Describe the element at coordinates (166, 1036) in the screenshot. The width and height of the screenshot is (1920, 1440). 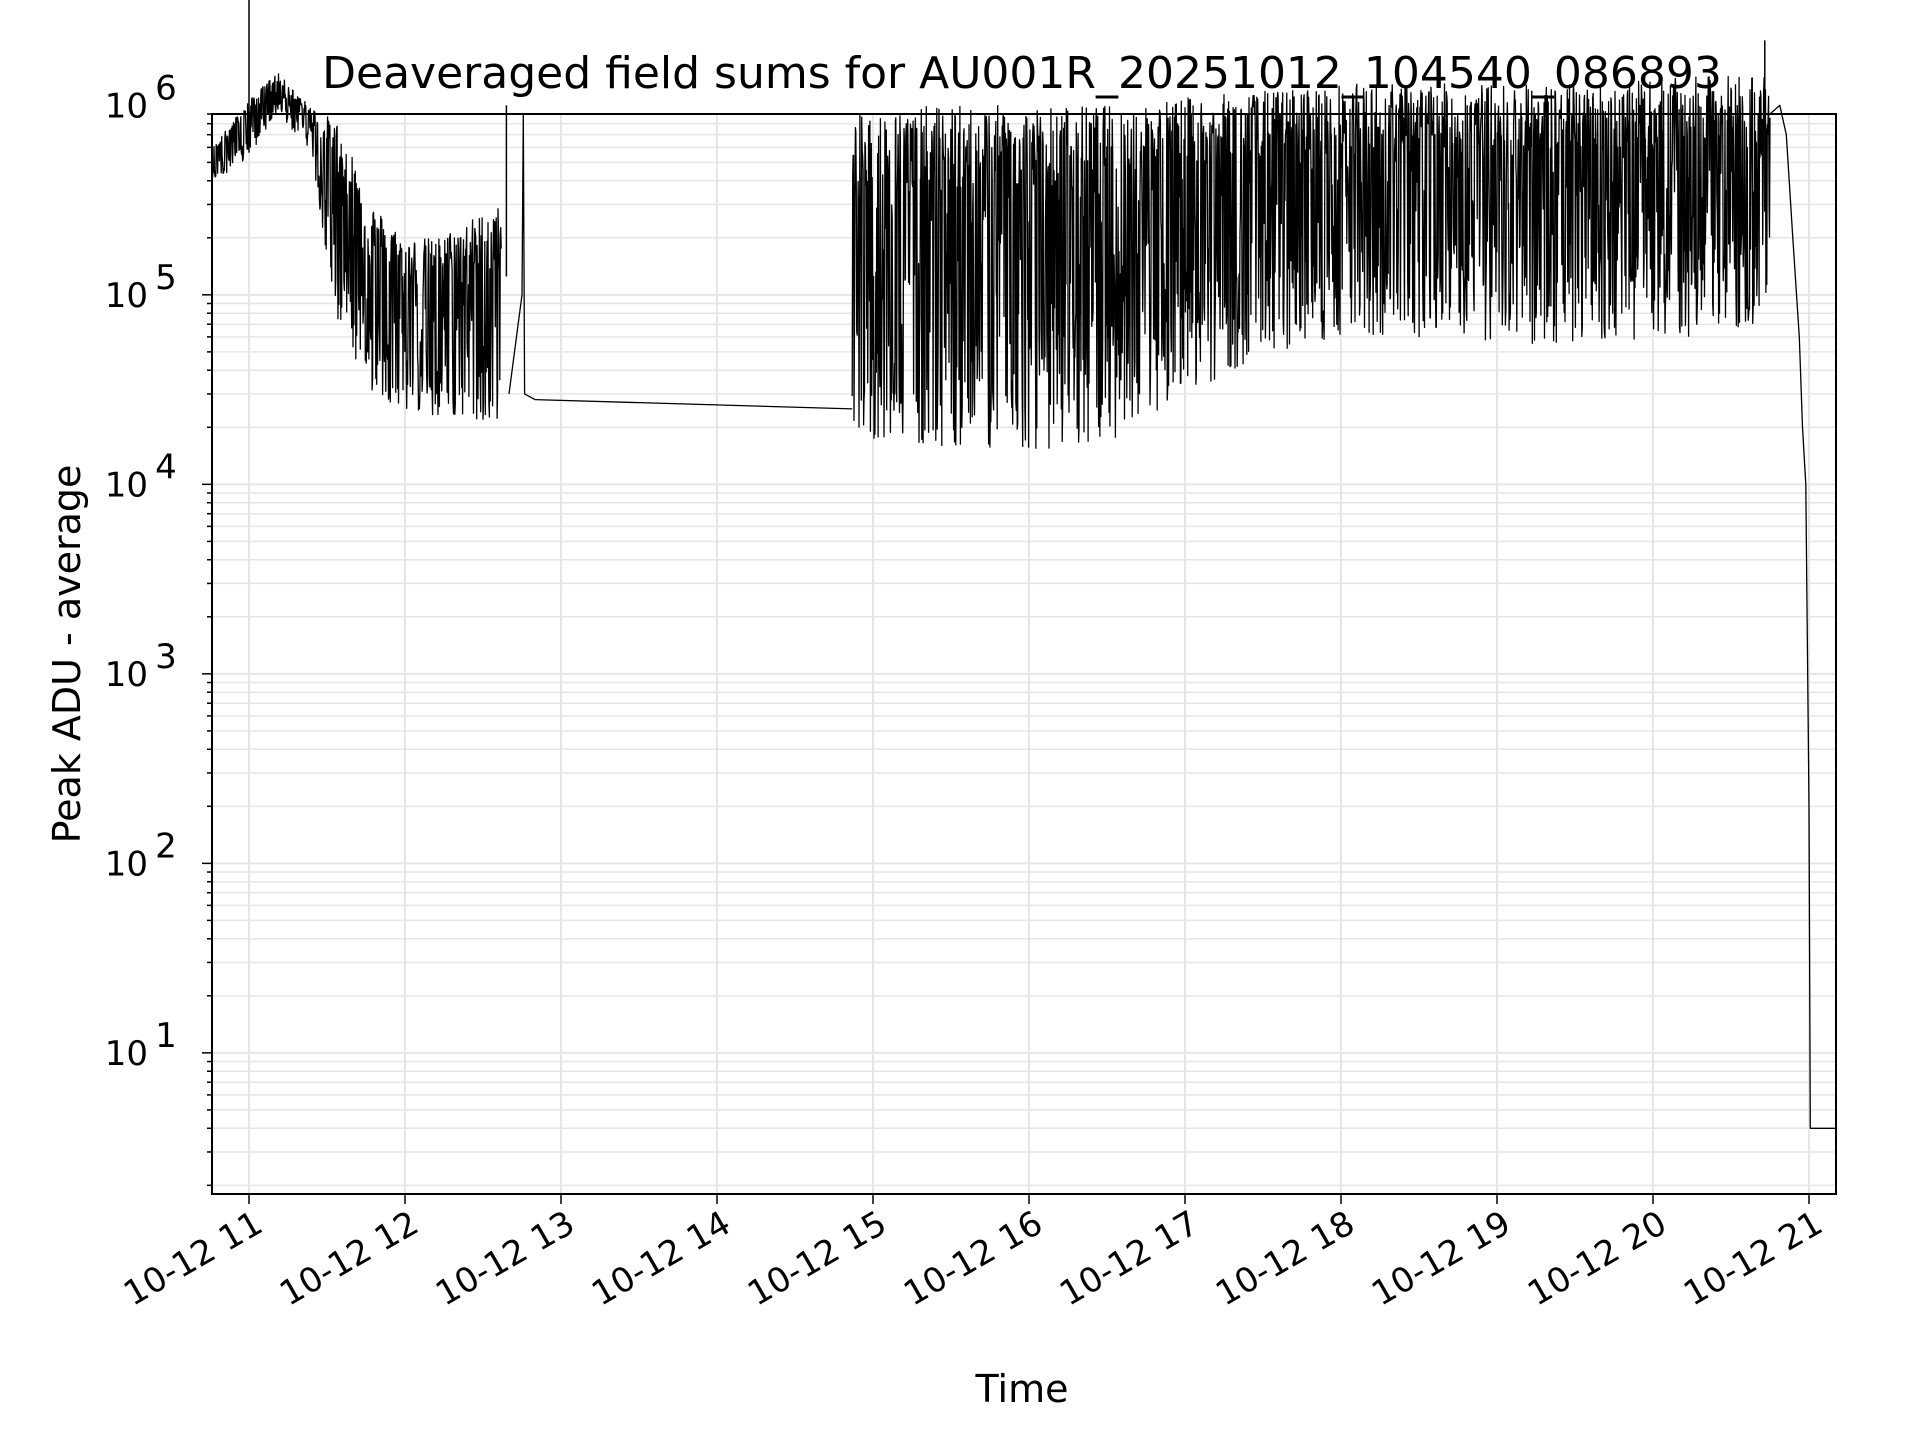
I see `y-tick-exponent: 1` at that location.